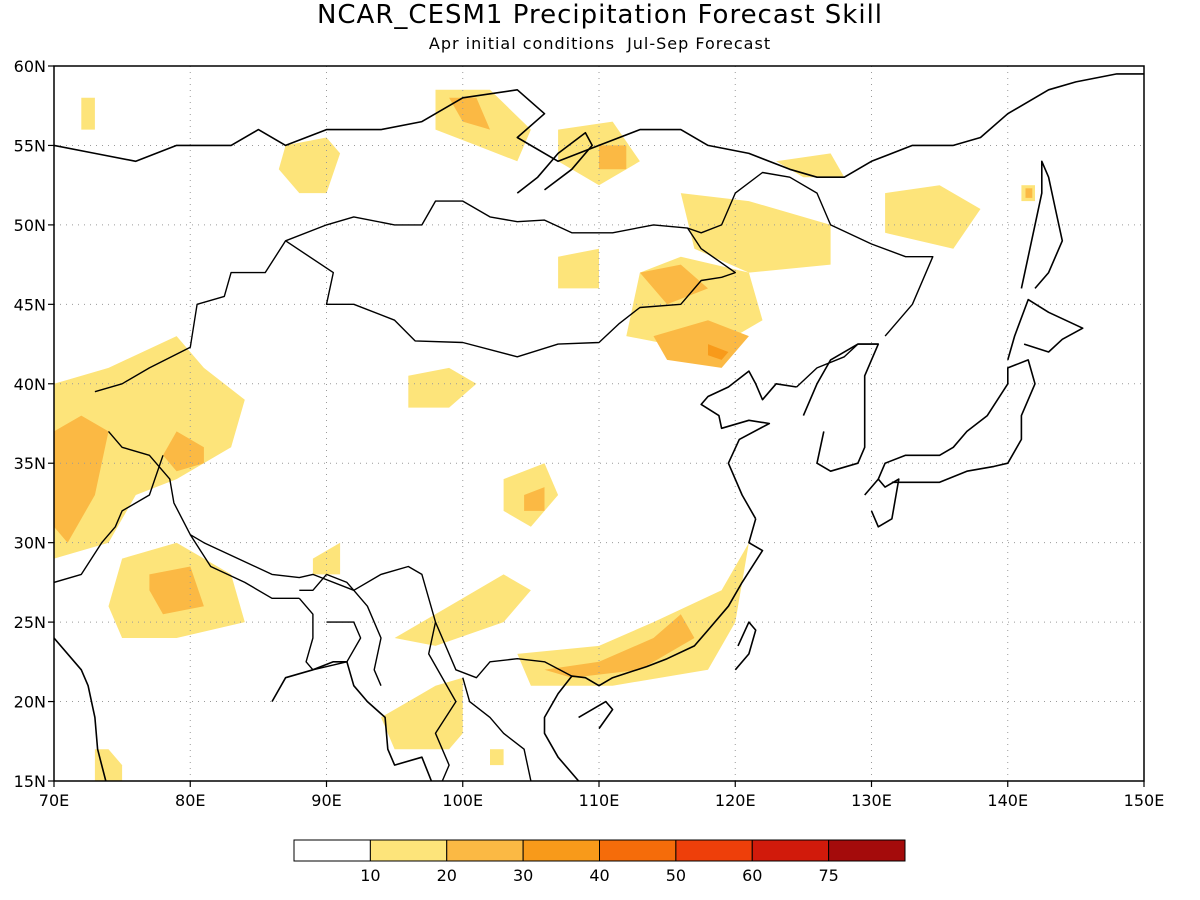 This screenshot has width=1200, height=900. What do you see at coordinates (370, 875) in the screenshot?
I see `colorbar-label-10: 10` at bounding box center [370, 875].